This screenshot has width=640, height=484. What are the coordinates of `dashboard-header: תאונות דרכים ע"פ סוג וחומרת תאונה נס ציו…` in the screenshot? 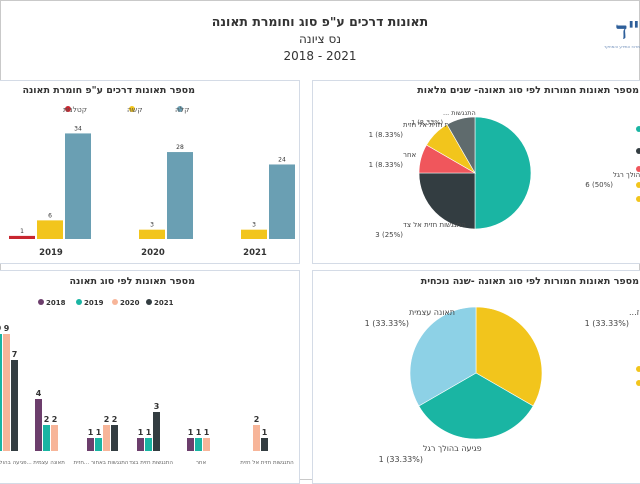 It's located at (320, 39).